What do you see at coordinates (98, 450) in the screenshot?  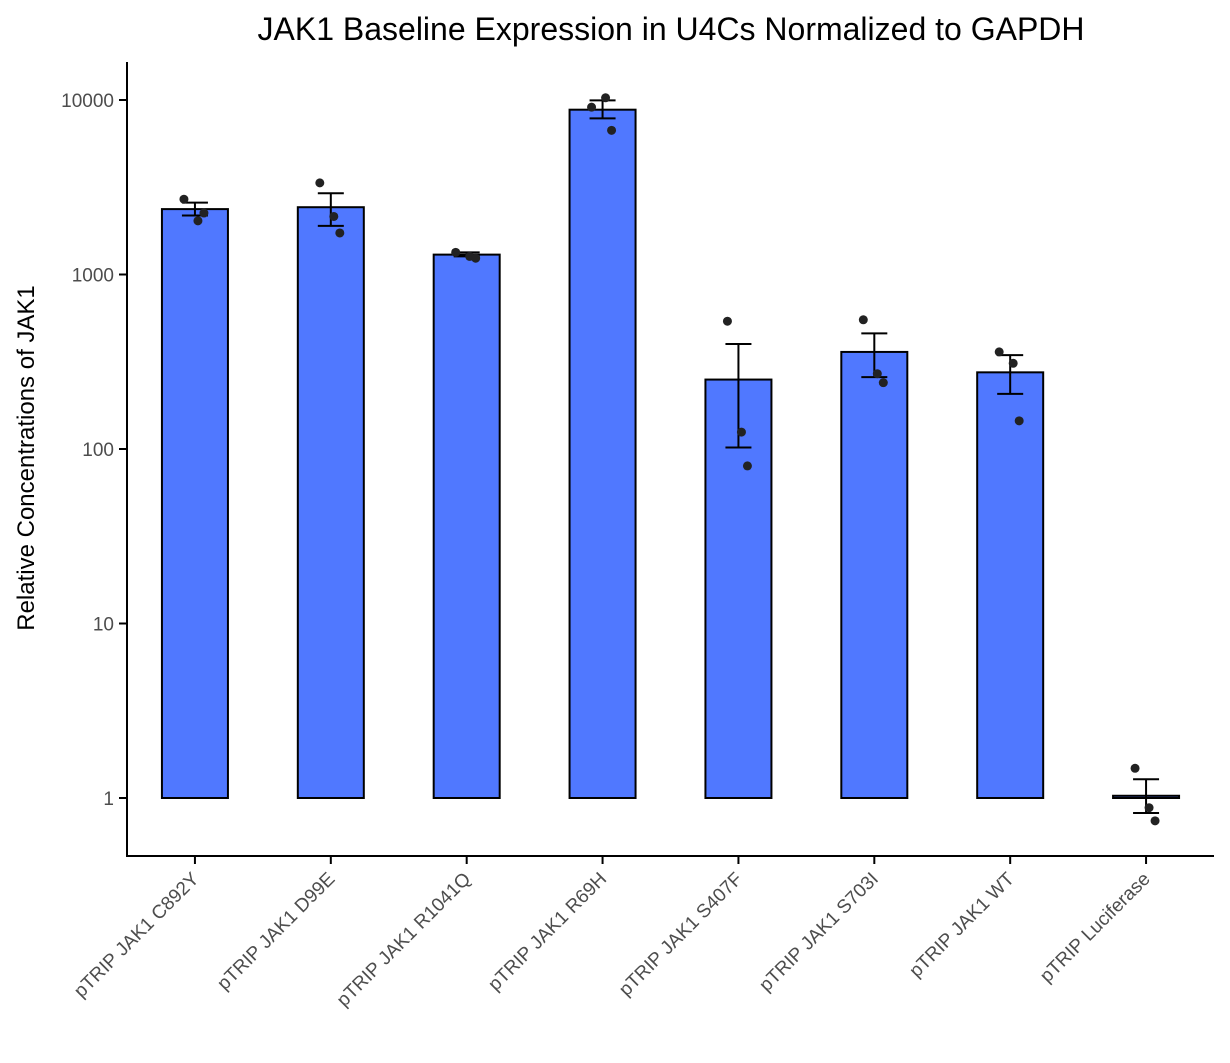 I see `y-tick-label: 100` at bounding box center [98, 450].